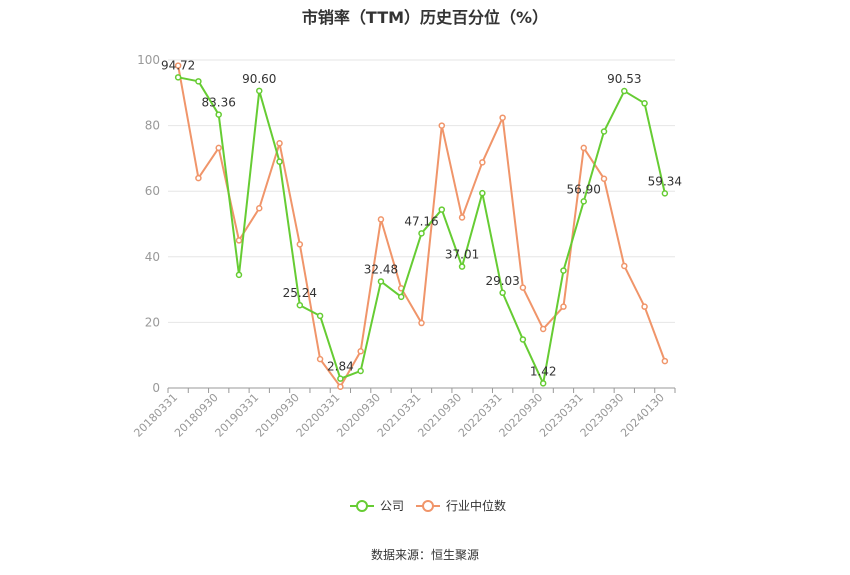 The image size is (850, 575). I want to click on y-axis: 0 20 40 60 80 100, so click(148, 224).